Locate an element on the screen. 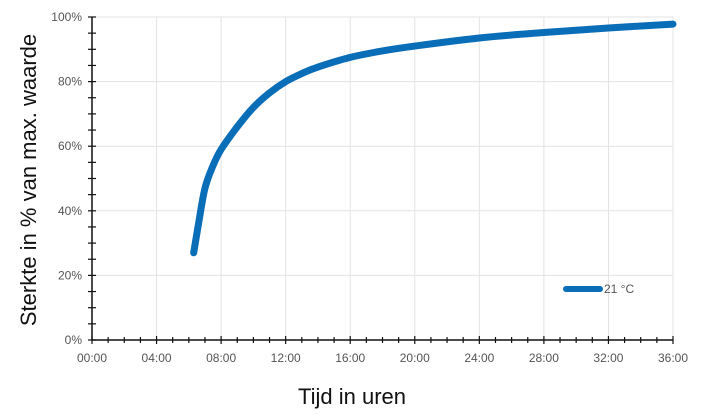 Image resolution: width=703 pixels, height=415 pixels. x-tick-label: 16:00 is located at coordinates (350, 358).